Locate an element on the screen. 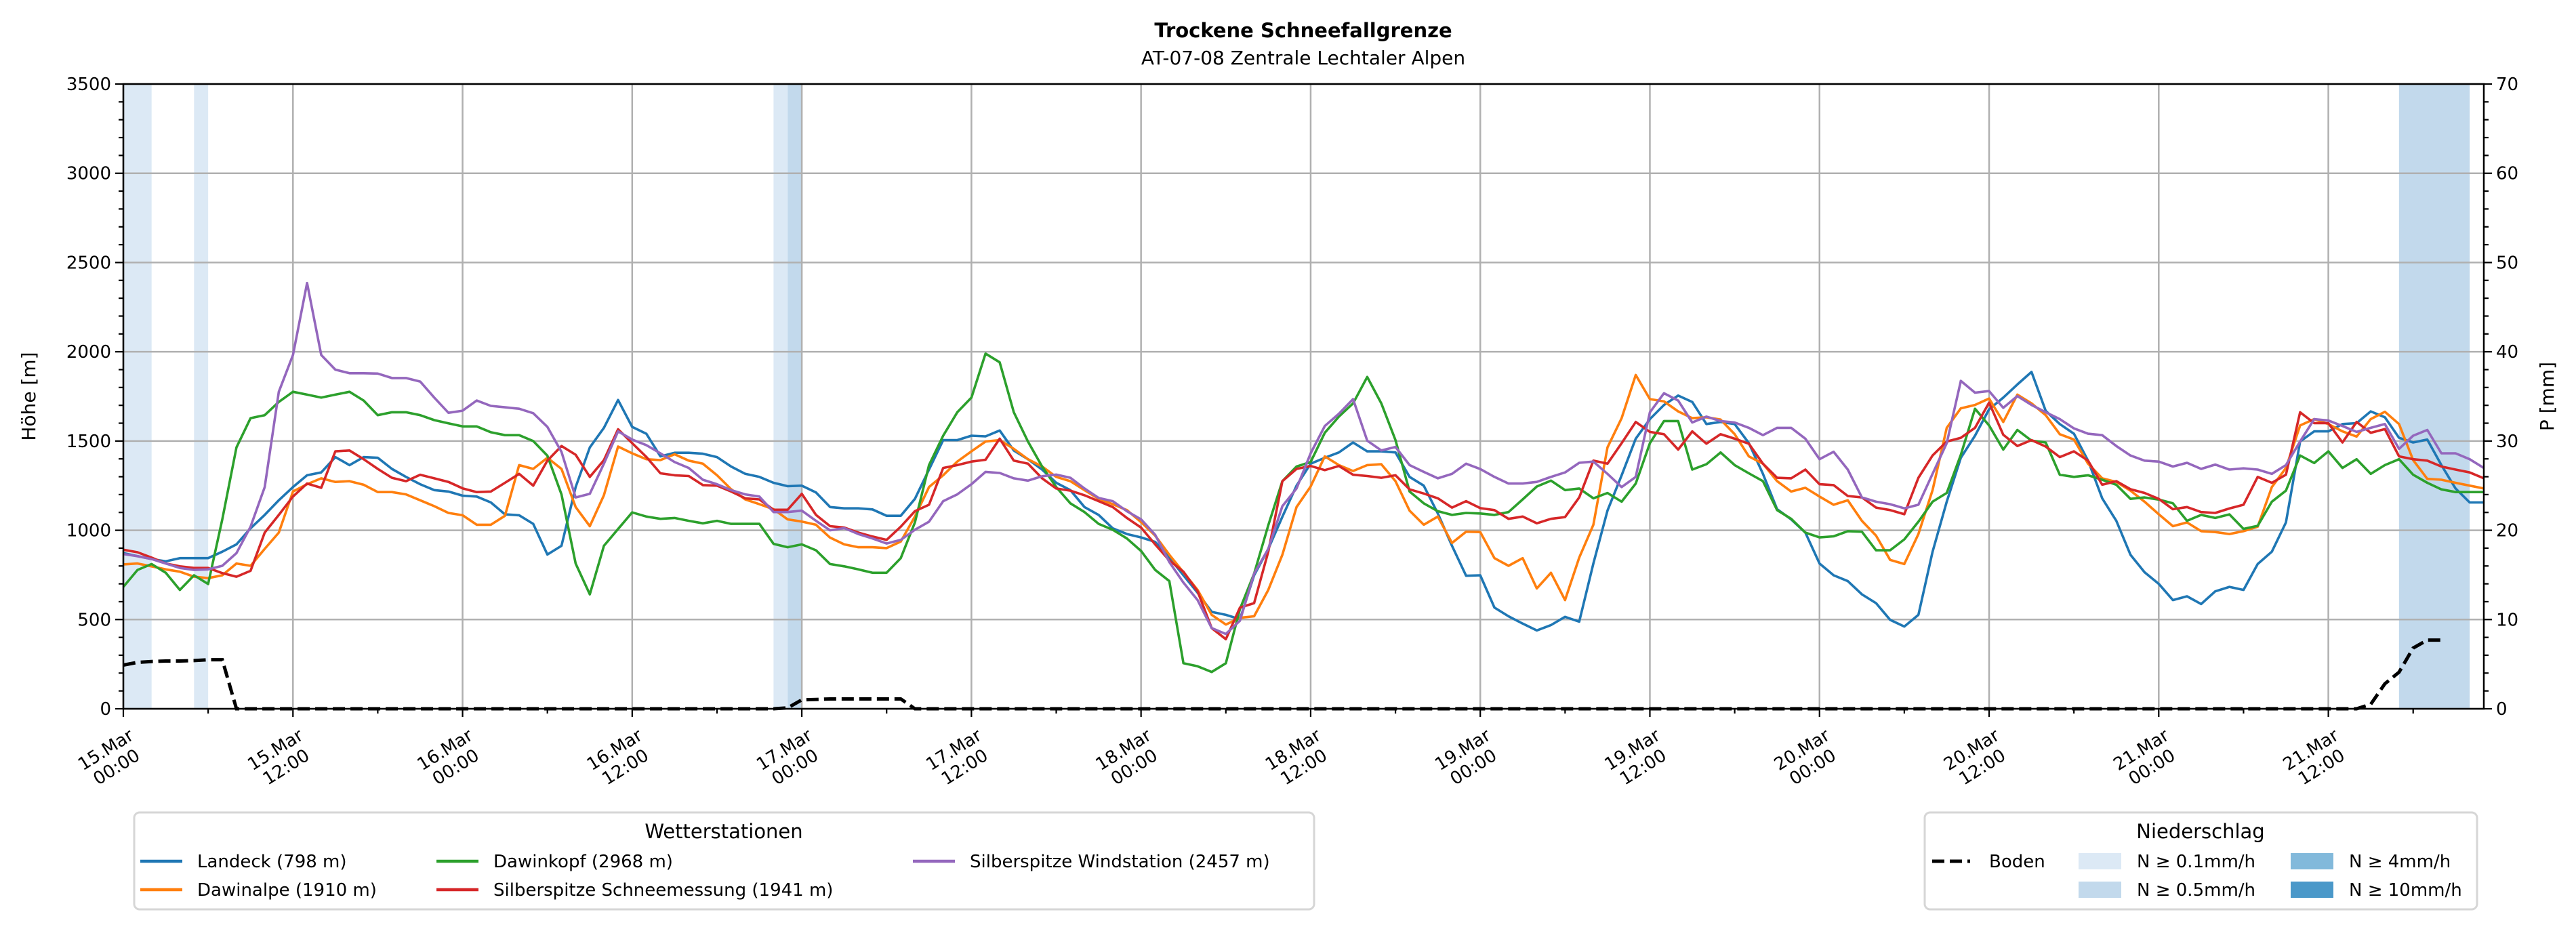 The image size is (2576, 929). legend-entry-precip: N ≥ 0.1mm/h is located at coordinates (2167, 862).